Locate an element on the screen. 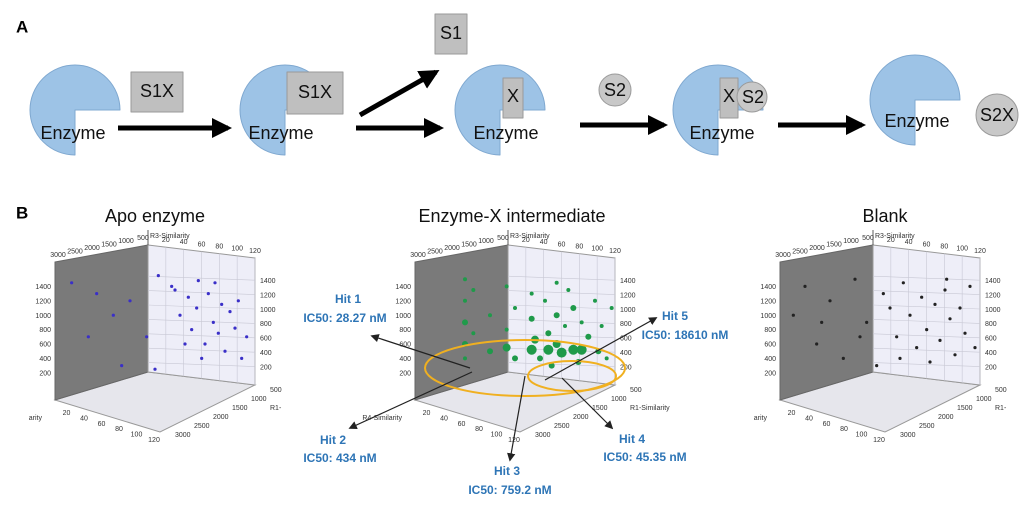  y-tick-label: 1000 is located at coordinates (768, 316).